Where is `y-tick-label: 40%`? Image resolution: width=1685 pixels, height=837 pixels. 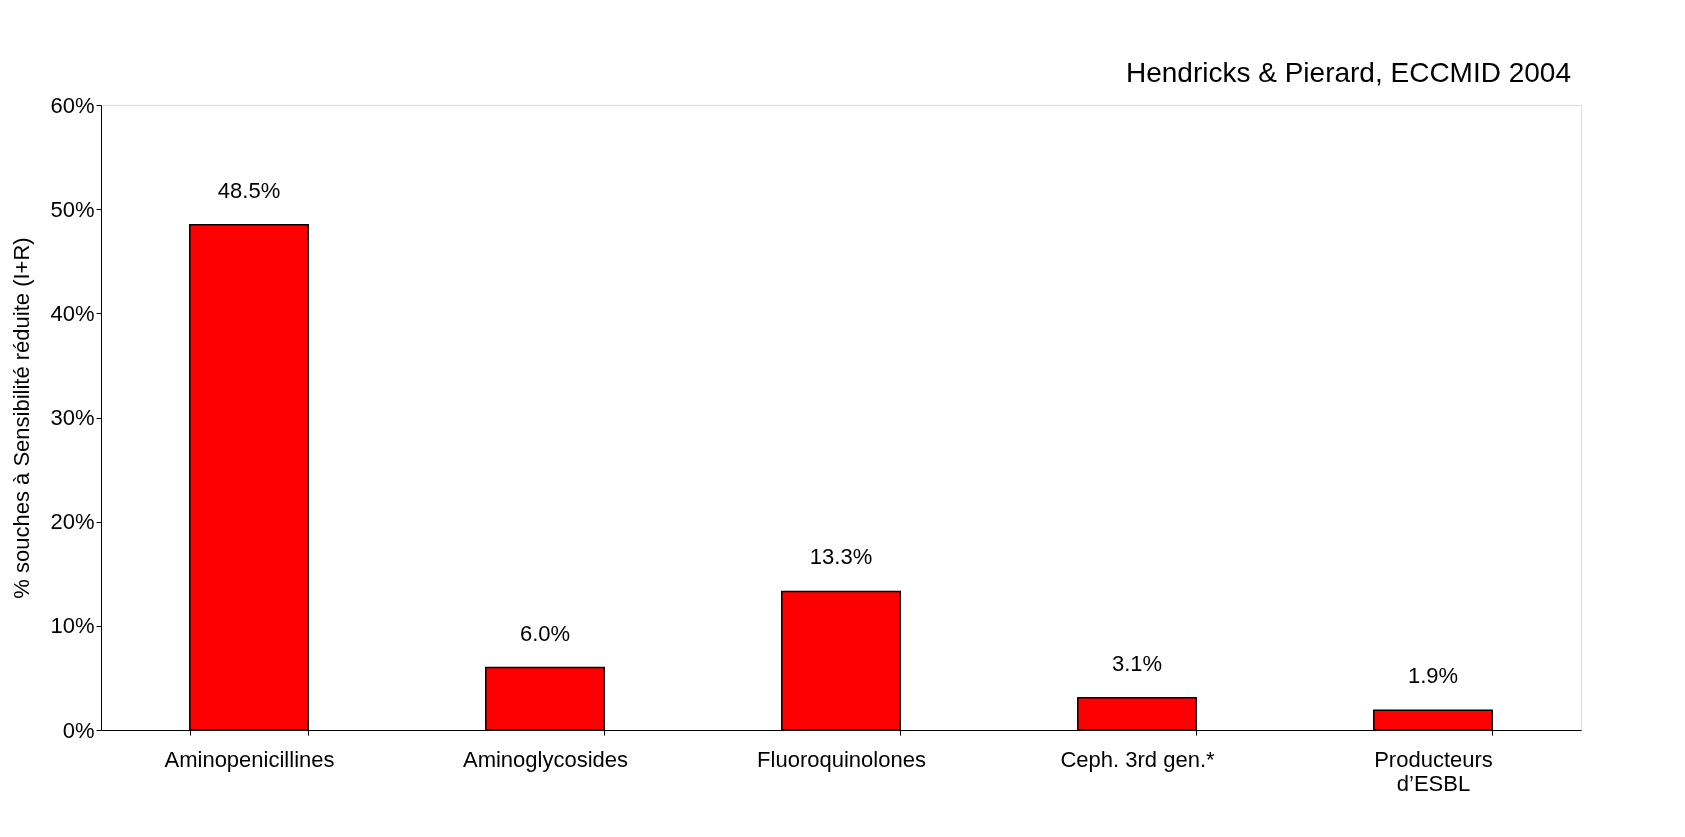
y-tick-label: 40% is located at coordinates (72, 313).